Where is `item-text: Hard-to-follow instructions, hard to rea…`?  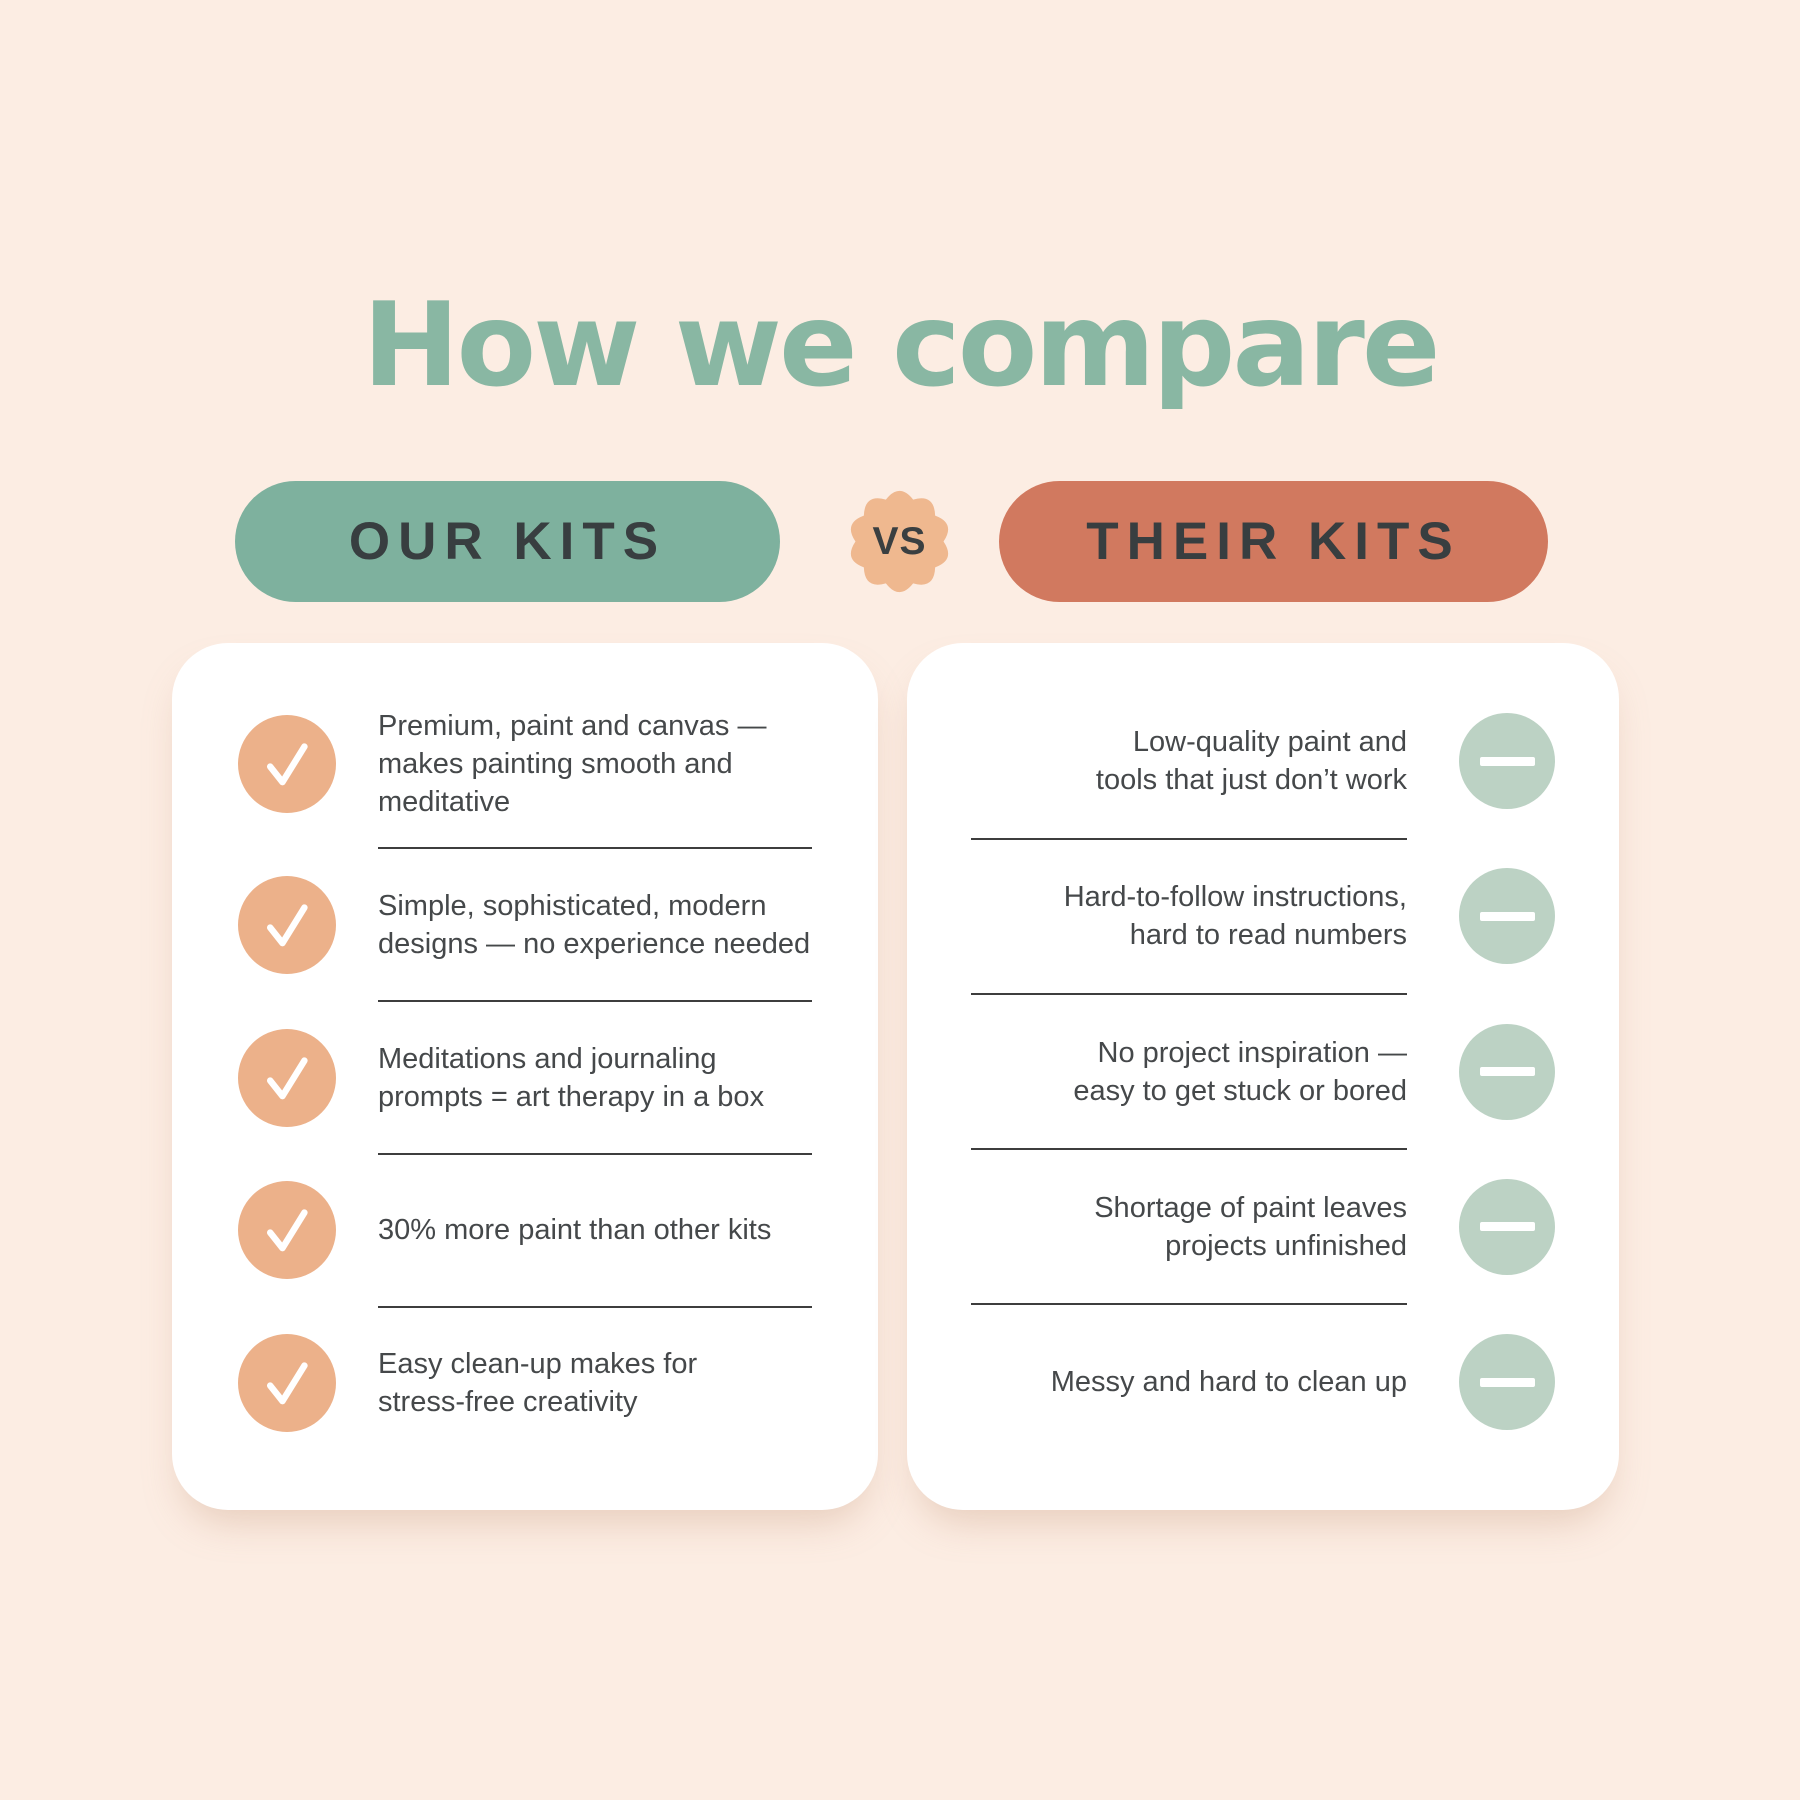 item-text: Hard-to-follow instructions, hard to rea… is located at coordinates (1235, 916).